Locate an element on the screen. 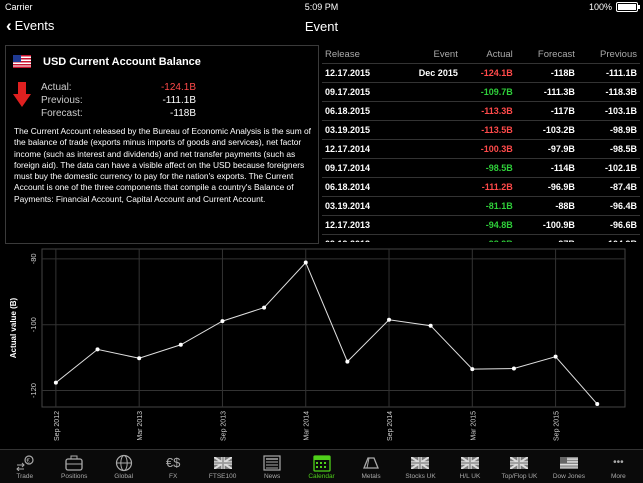 Image resolution: width=643 pixels, height=483 pixels. table-row: 12.17.2014 -100.3B -97.9B -98.5B is located at coordinates (481, 149).